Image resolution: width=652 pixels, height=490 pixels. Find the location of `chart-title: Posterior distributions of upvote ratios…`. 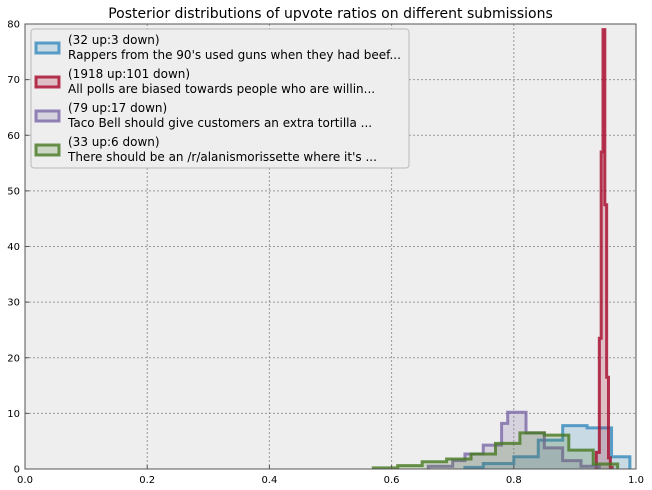

chart-title: Posterior distributions of upvote ratios… is located at coordinates (330, 14).